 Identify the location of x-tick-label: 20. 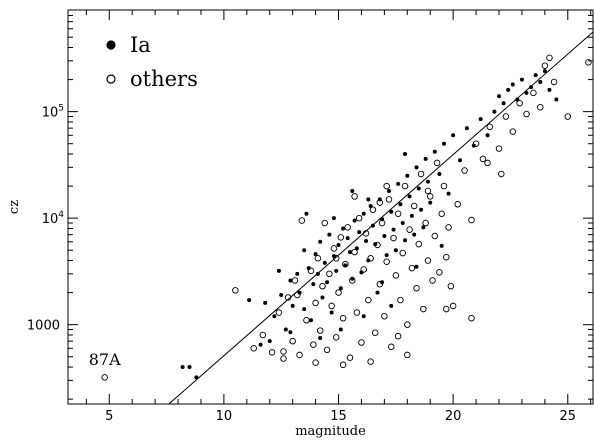
(453, 416).